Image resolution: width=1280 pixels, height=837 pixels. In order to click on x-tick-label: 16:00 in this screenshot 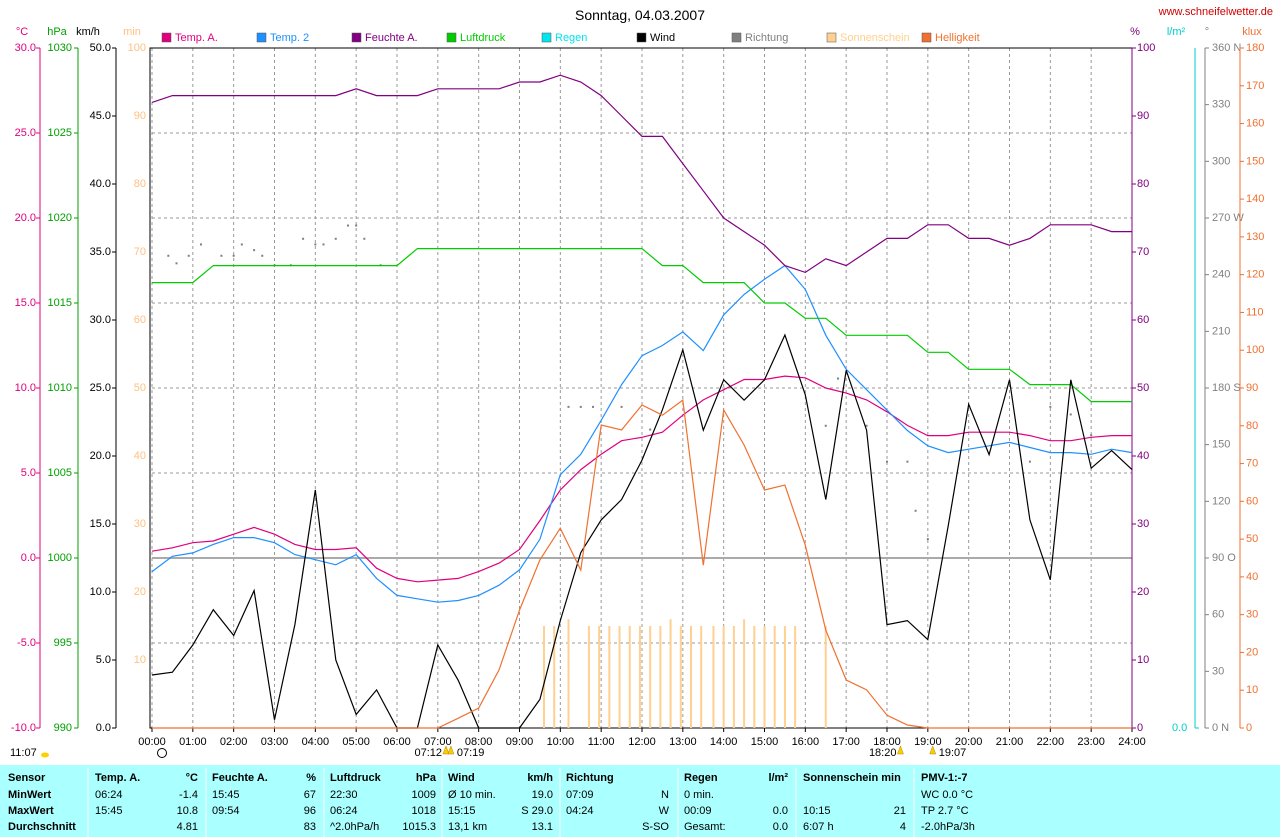, I will do `click(806, 742)`.